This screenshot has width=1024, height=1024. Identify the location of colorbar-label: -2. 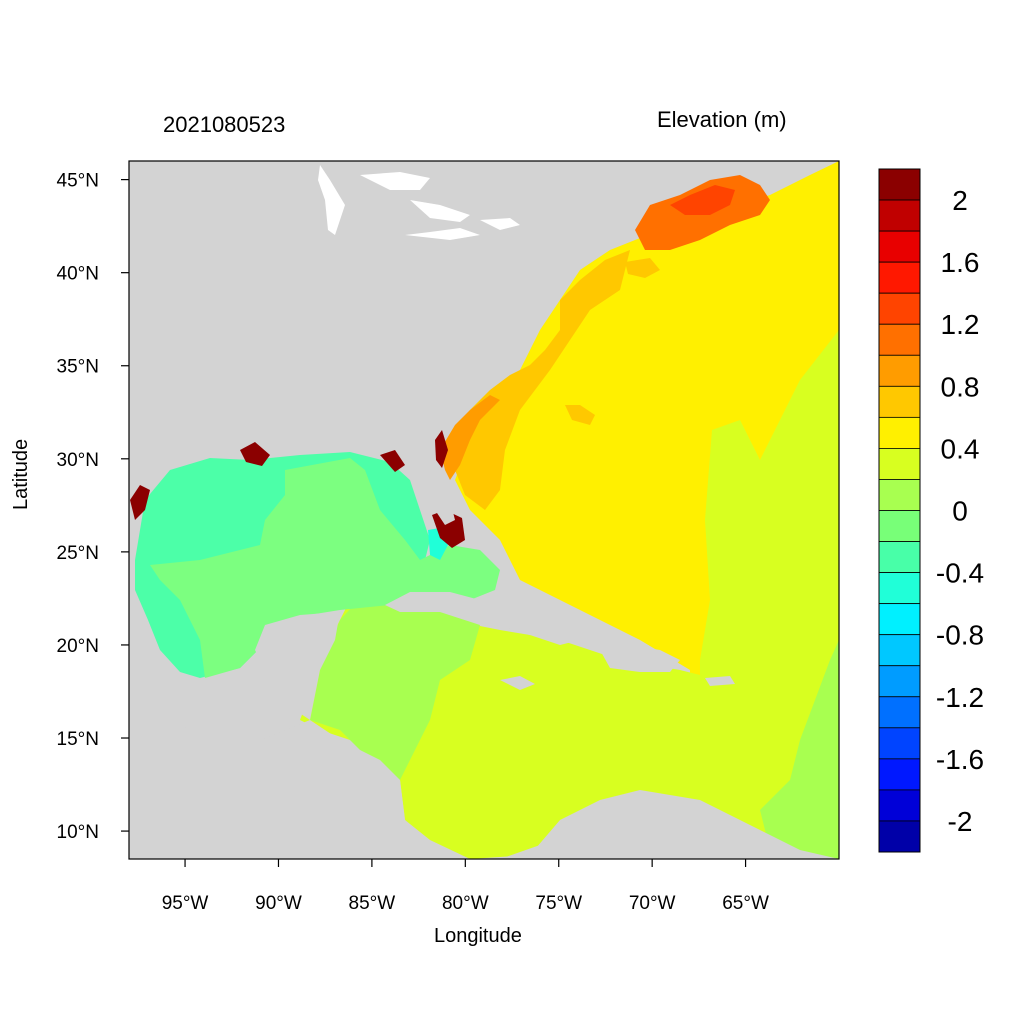
(960, 821).